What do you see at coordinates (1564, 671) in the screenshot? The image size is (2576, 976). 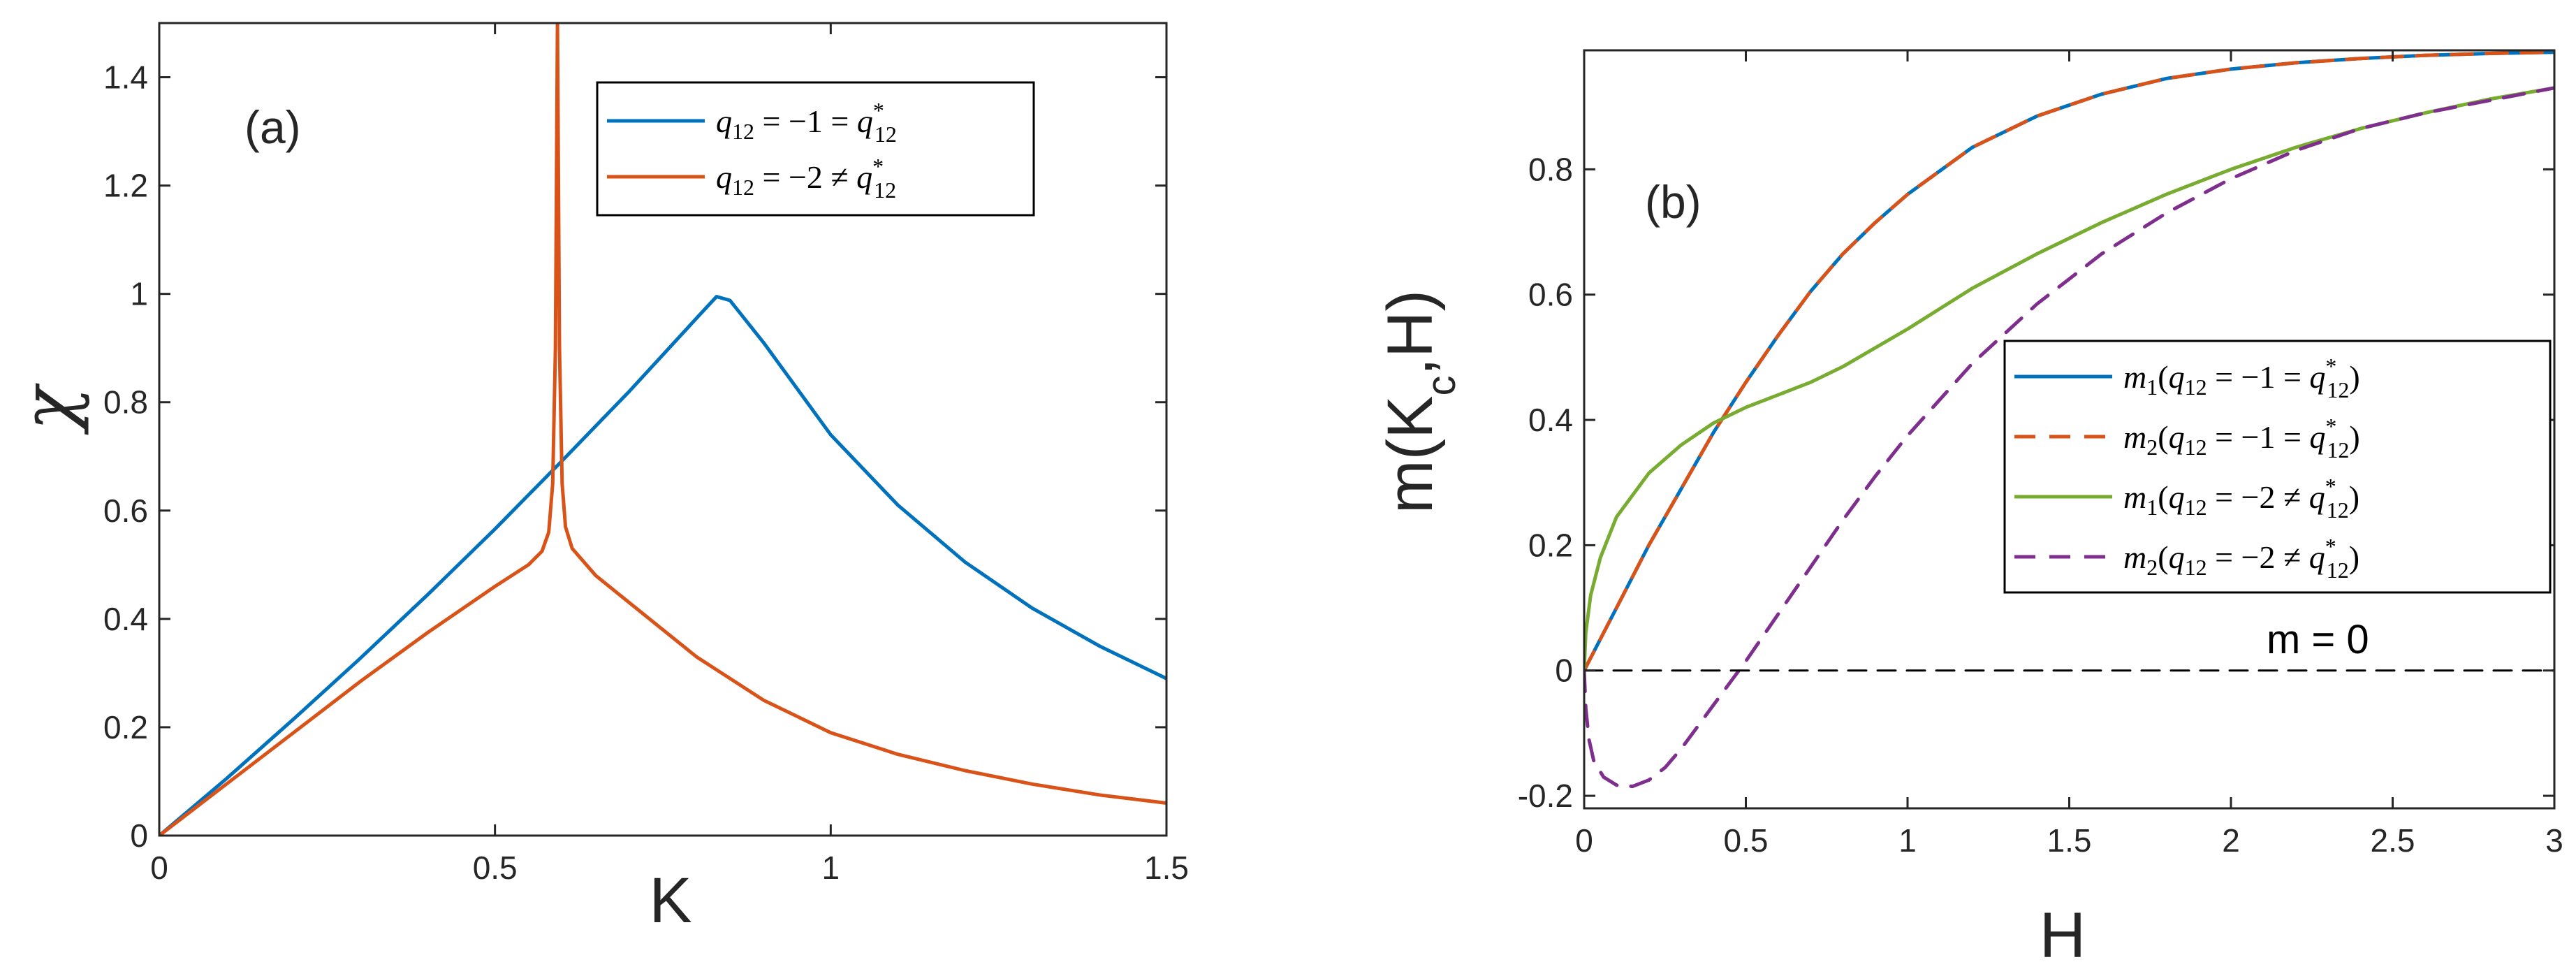 I see `panel-b-y-tick-label: 0` at bounding box center [1564, 671].